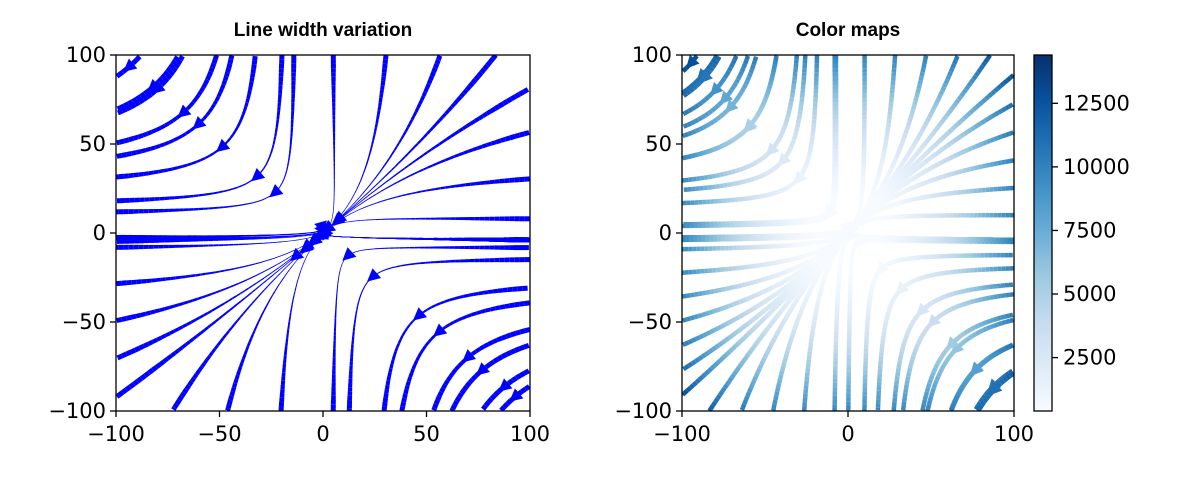 The width and height of the screenshot is (1180, 480). Describe the element at coordinates (323, 164) in the screenshot. I see `streamline` at that location.